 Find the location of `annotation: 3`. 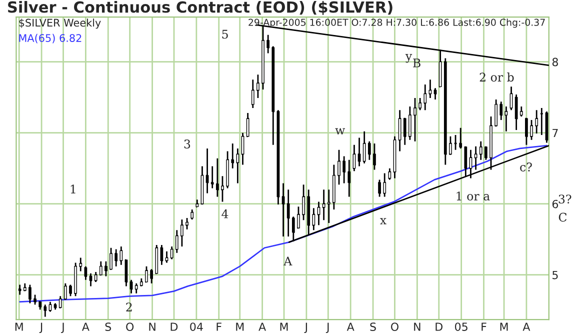

annotation: 3 is located at coordinates (187, 144).